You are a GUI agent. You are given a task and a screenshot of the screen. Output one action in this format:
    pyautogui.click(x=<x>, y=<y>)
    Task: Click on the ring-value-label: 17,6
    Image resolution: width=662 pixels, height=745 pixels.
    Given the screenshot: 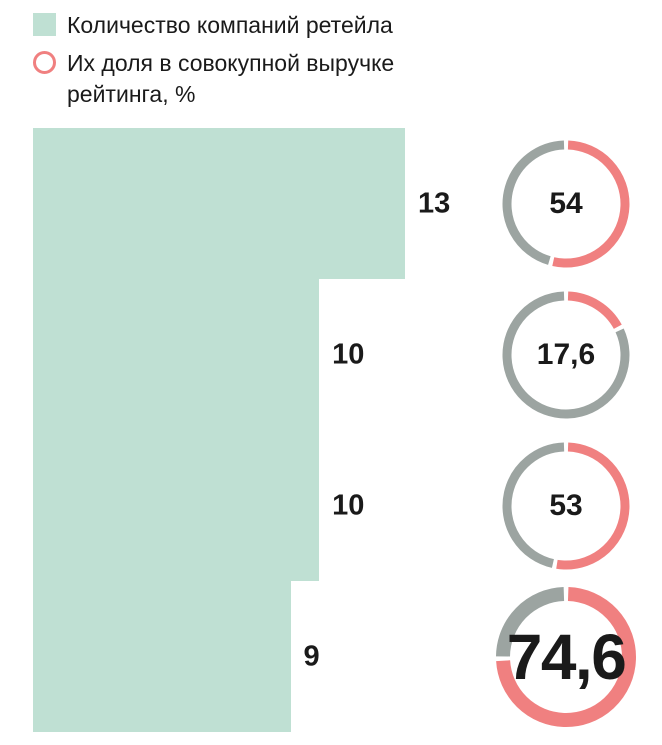 What is the action you would take?
    pyautogui.click(x=566, y=354)
    